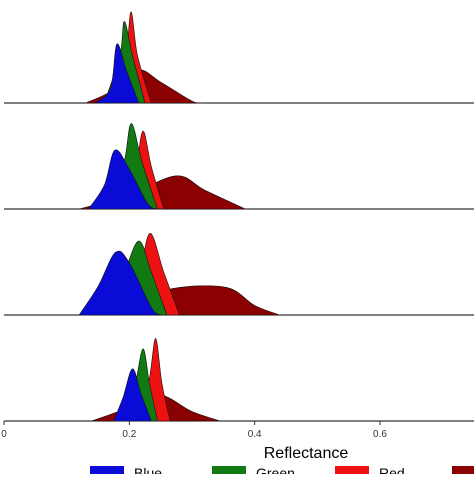  Describe the element at coordinates (4, 434) in the screenshot. I see `x-tick-label: 0` at that location.